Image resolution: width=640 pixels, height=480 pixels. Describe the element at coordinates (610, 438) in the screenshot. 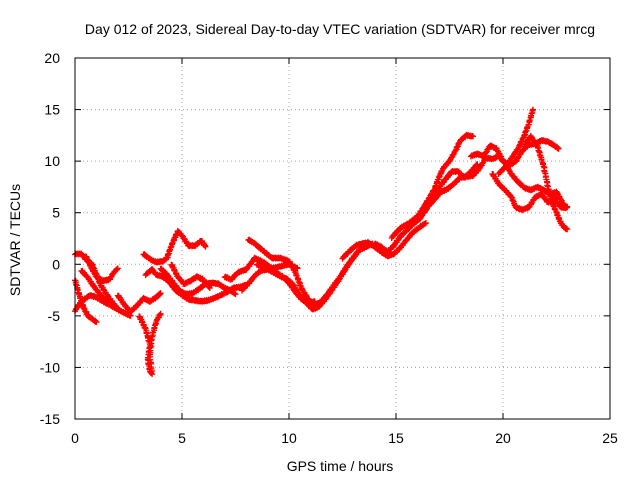

I see `x-tick-label: 25` at that location.